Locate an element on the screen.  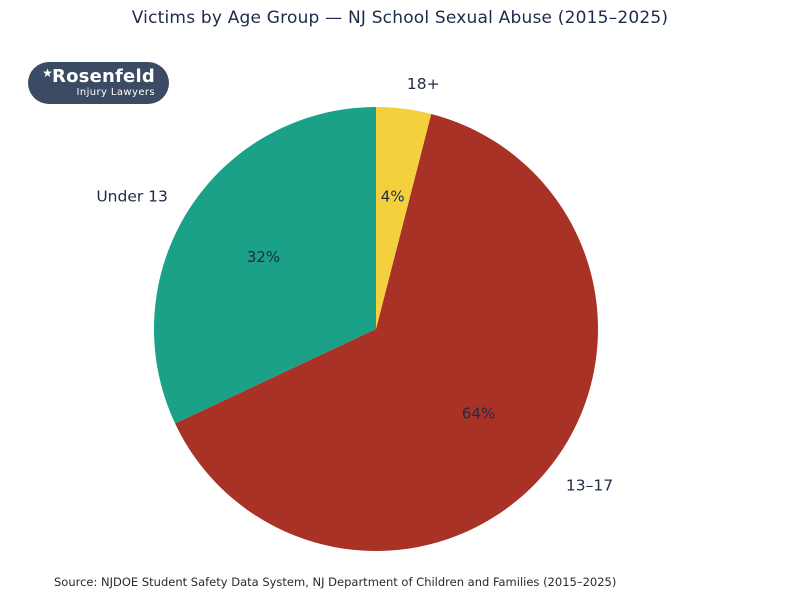
pie-percent-label-18+: 4% is located at coordinates (393, 196).